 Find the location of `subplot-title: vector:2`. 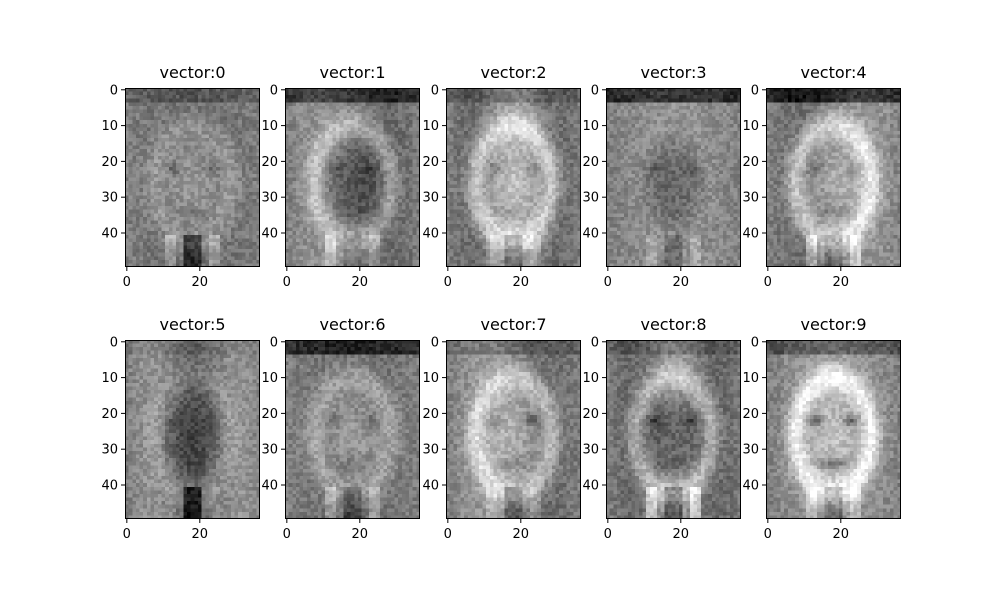

subplot-title: vector:2 is located at coordinates (513, 72).